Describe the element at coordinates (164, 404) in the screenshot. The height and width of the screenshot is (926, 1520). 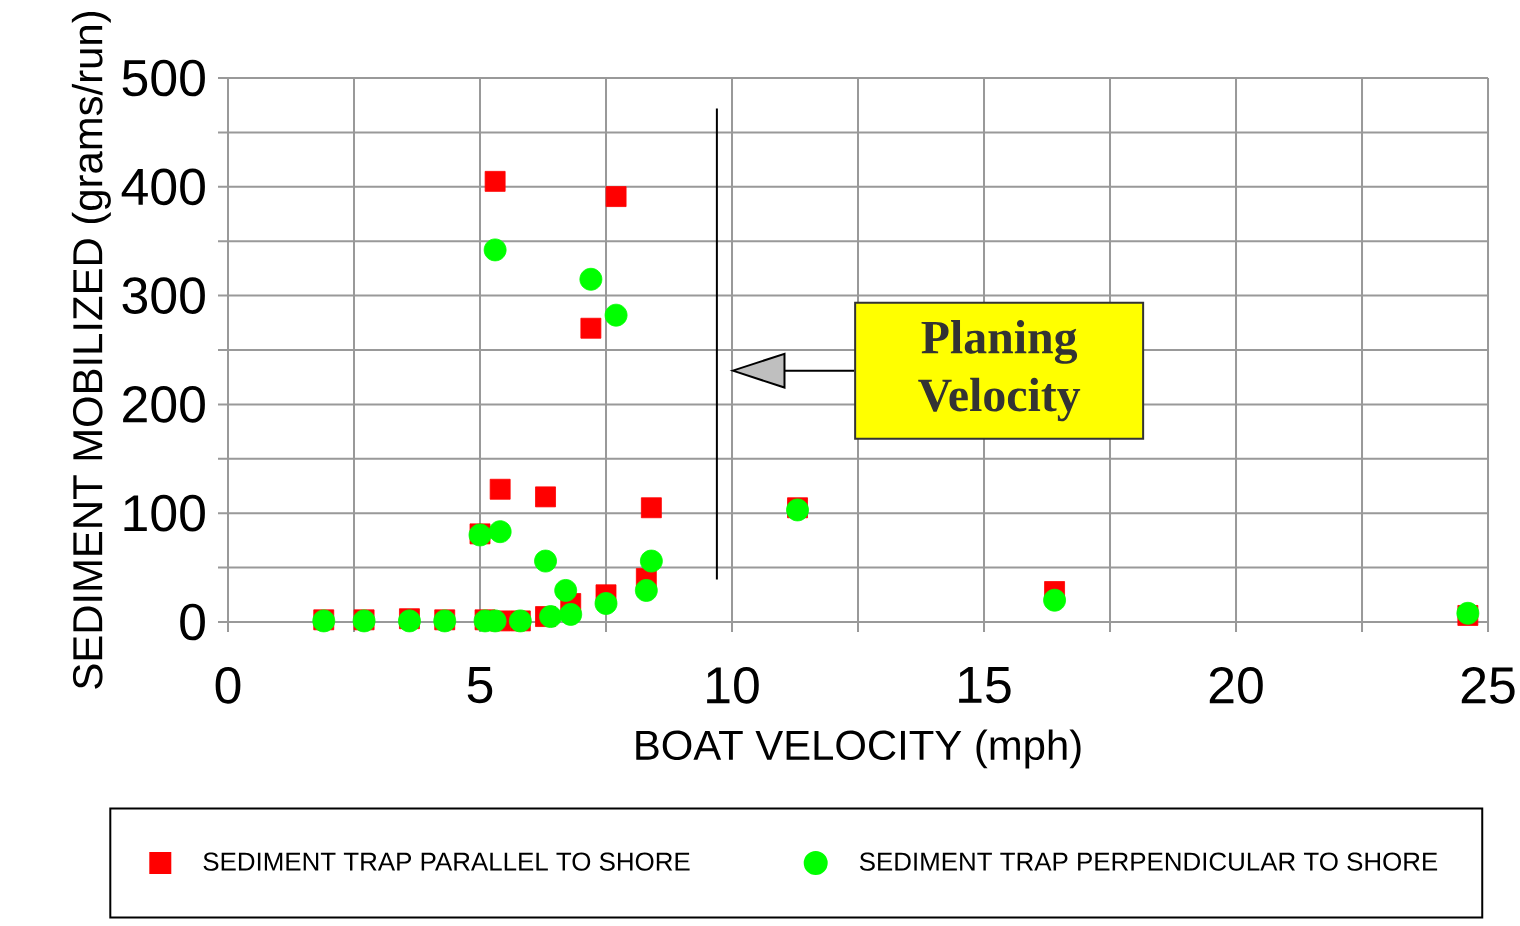
I see `y-tick-label: 200` at that location.